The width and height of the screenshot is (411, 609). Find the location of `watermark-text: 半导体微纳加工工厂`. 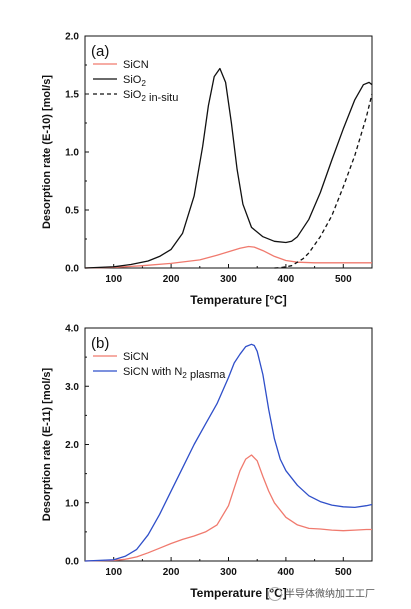

watermark-text: 半导体微纳加工工厂 is located at coordinates (330, 594).